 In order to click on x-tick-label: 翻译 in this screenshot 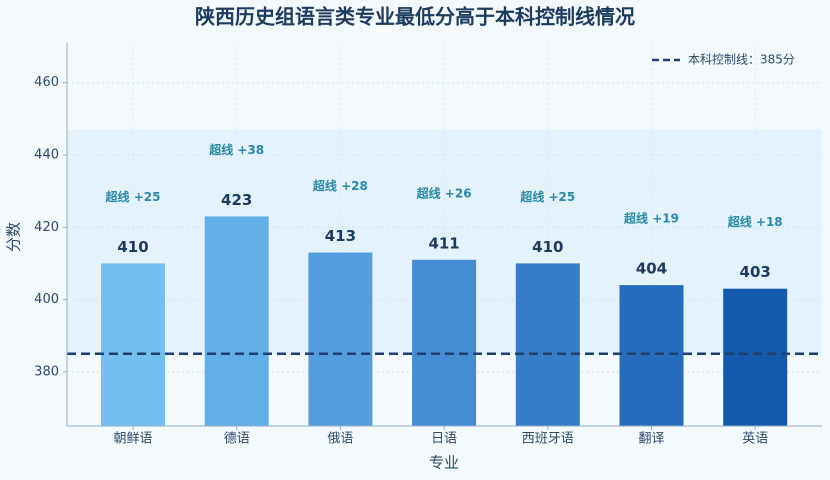, I will do `click(651, 439)`.